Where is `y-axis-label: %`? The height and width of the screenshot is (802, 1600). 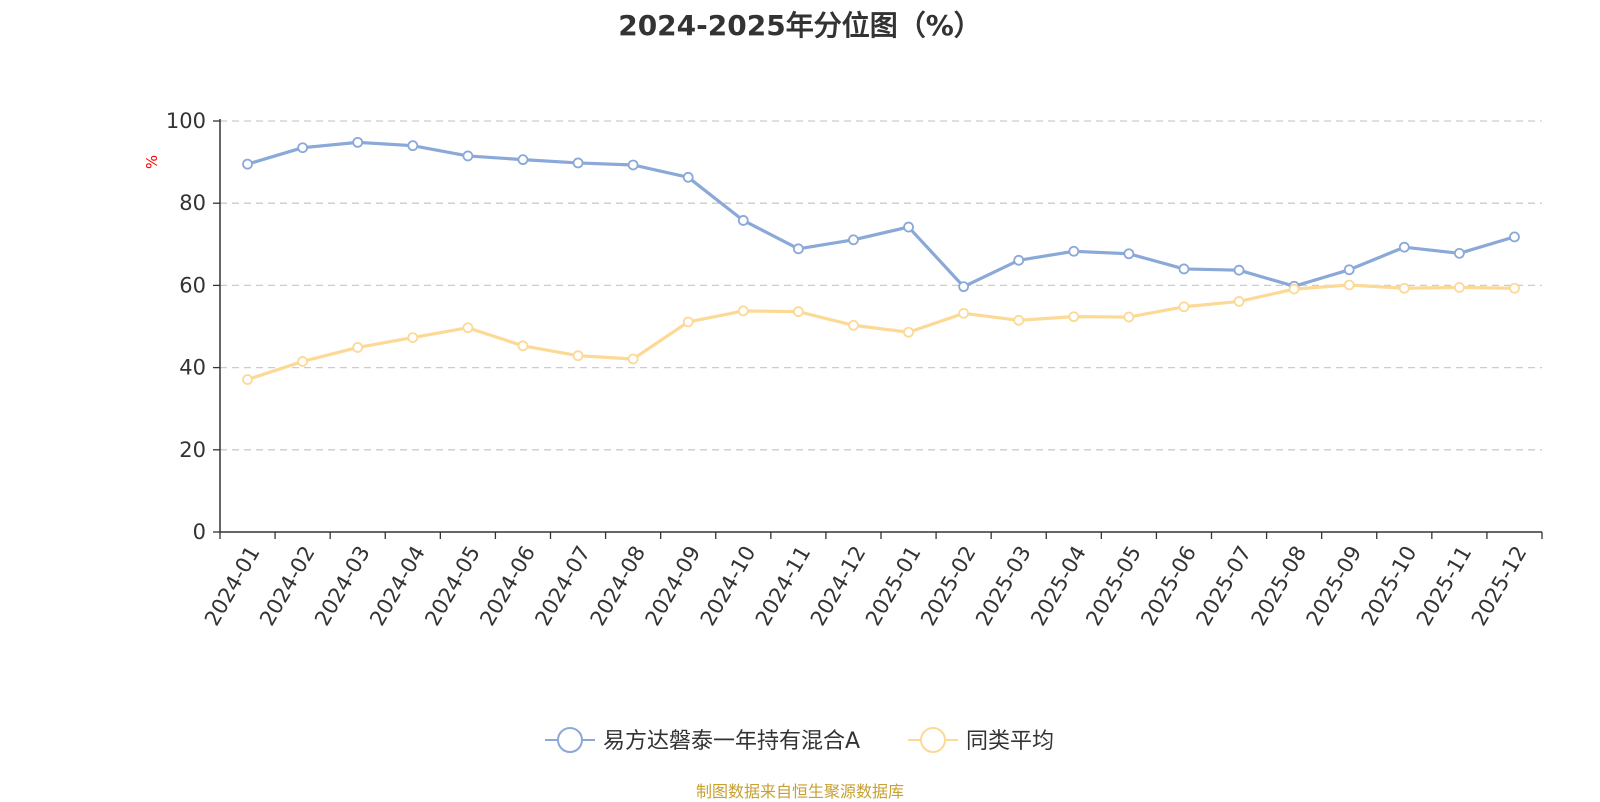 y-axis-label: % is located at coordinates (152, 162).